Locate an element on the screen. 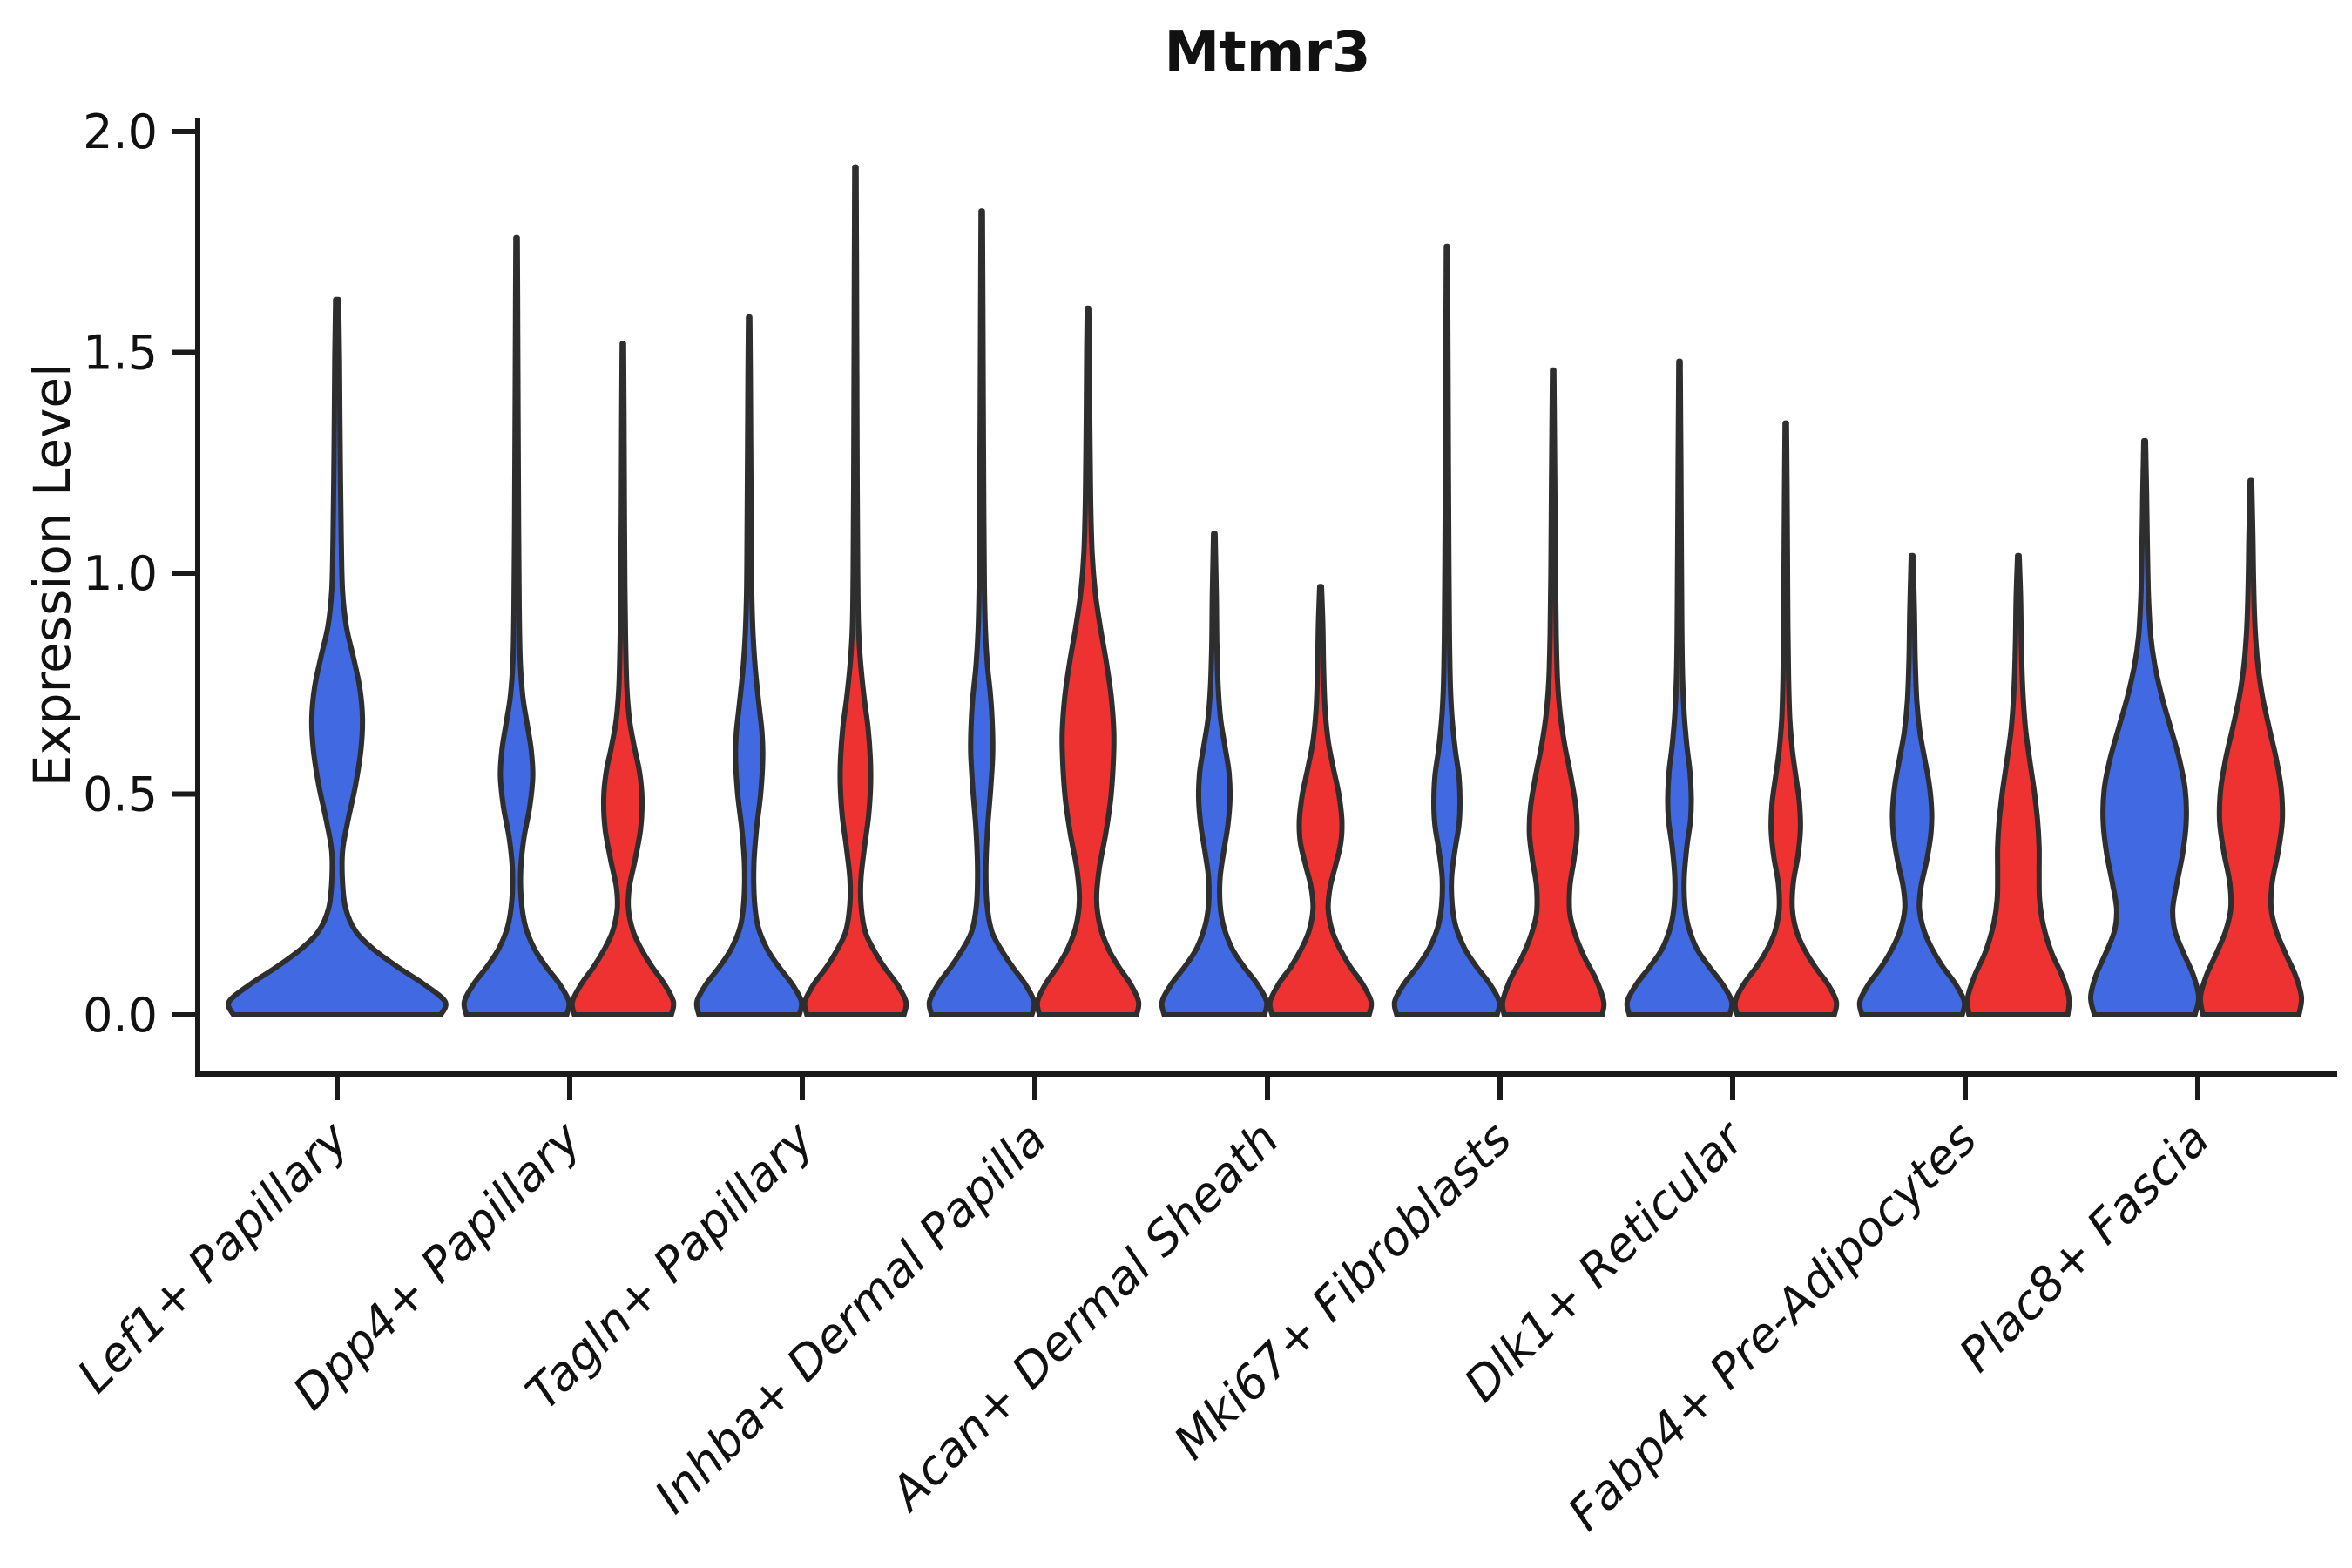 The image size is (2352, 1568). y-tick-label-0.0: 0.0 is located at coordinates (120, 1015).